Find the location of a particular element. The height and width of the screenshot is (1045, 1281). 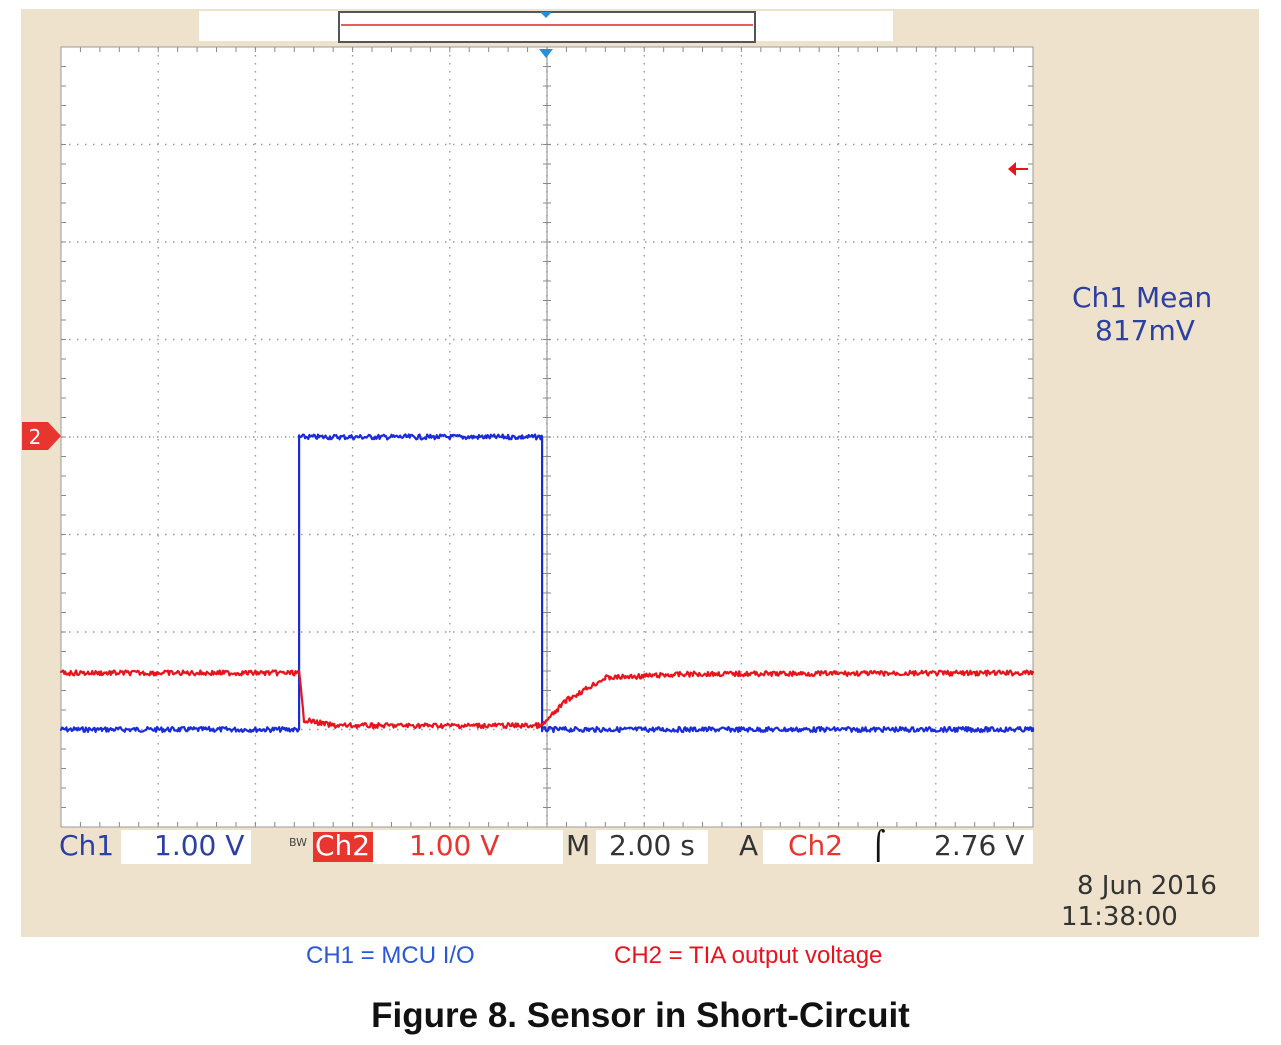

ch2-label-box is located at coordinates (343, 847).